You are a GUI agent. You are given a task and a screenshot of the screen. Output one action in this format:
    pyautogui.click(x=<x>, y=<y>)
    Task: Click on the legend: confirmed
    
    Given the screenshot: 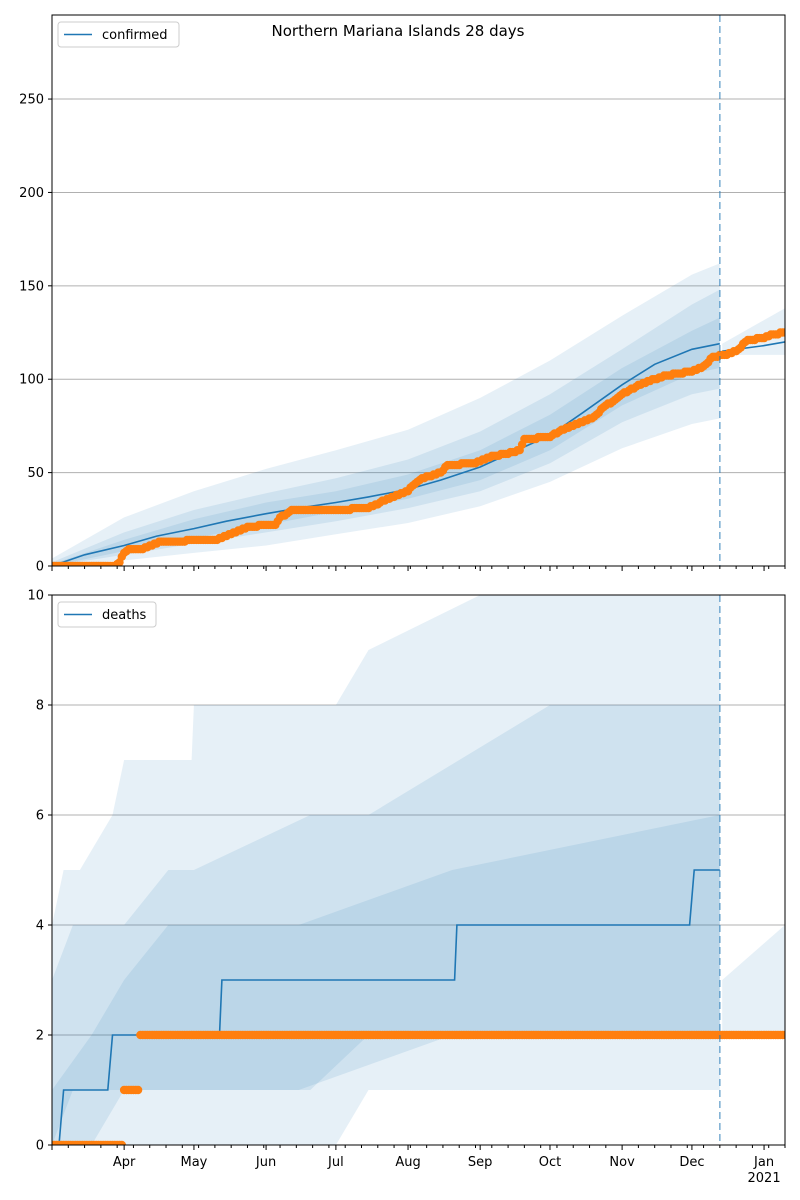 What is the action you would take?
    pyautogui.click(x=118, y=34)
    